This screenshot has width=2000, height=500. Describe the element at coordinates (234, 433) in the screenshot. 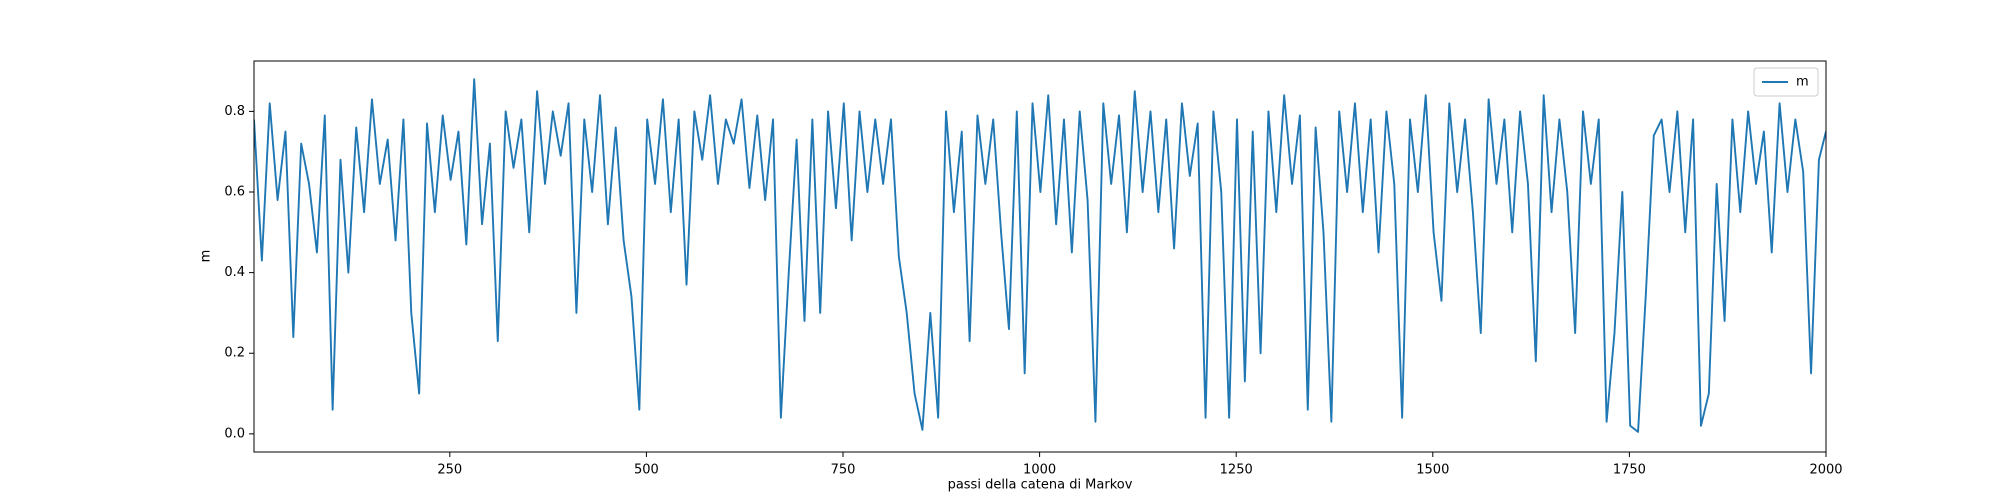

I see `y-tick-label: 0.0` at that location.